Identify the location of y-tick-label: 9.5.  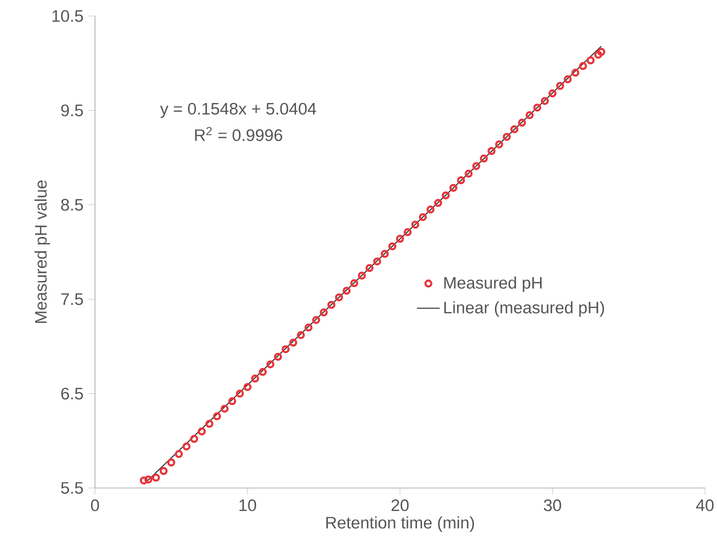
(72, 110).